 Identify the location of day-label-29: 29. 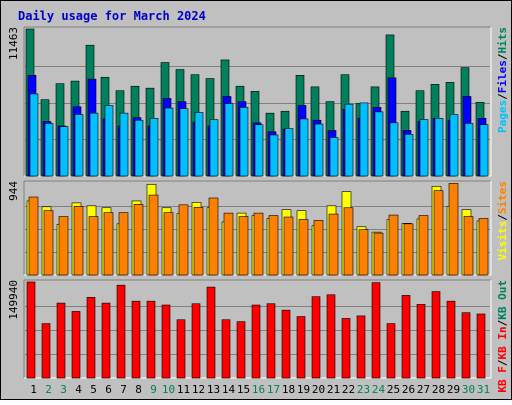
(453, 389).